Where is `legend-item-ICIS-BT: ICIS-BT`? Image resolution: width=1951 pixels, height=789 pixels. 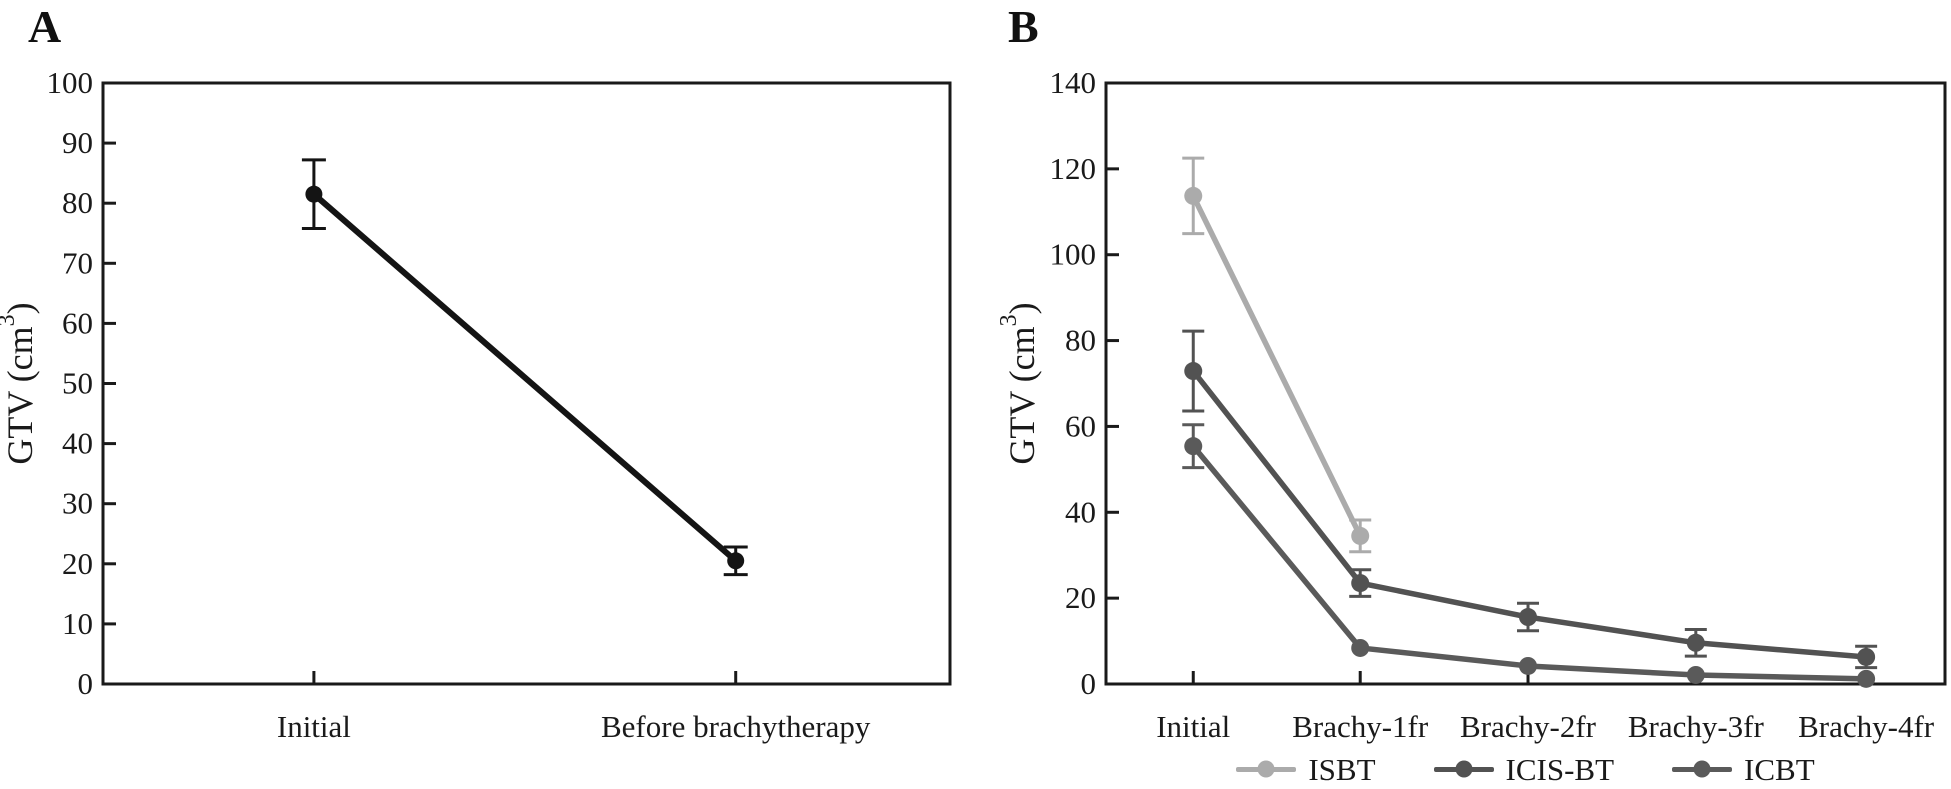 legend-item-ICIS-BT: ICIS-BT is located at coordinates (1524, 769).